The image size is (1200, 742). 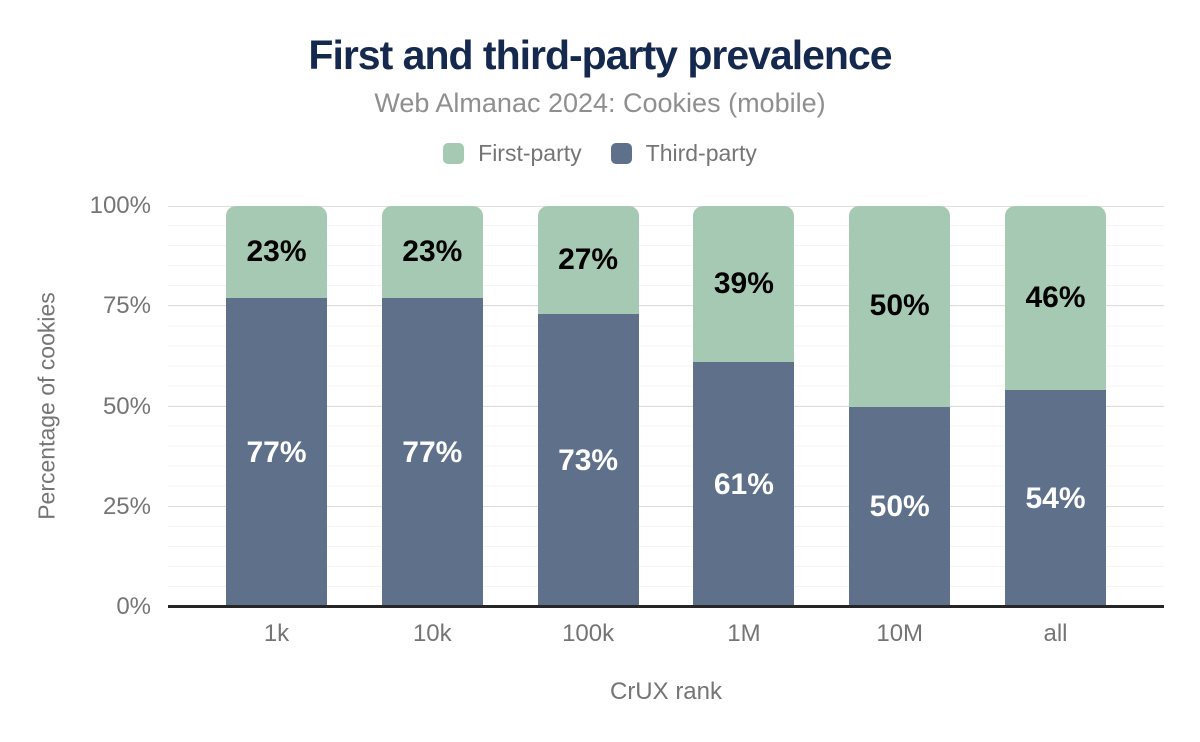 I want to click on bar-segment-first-party-1M: 39%, so click(x=744, y=284).